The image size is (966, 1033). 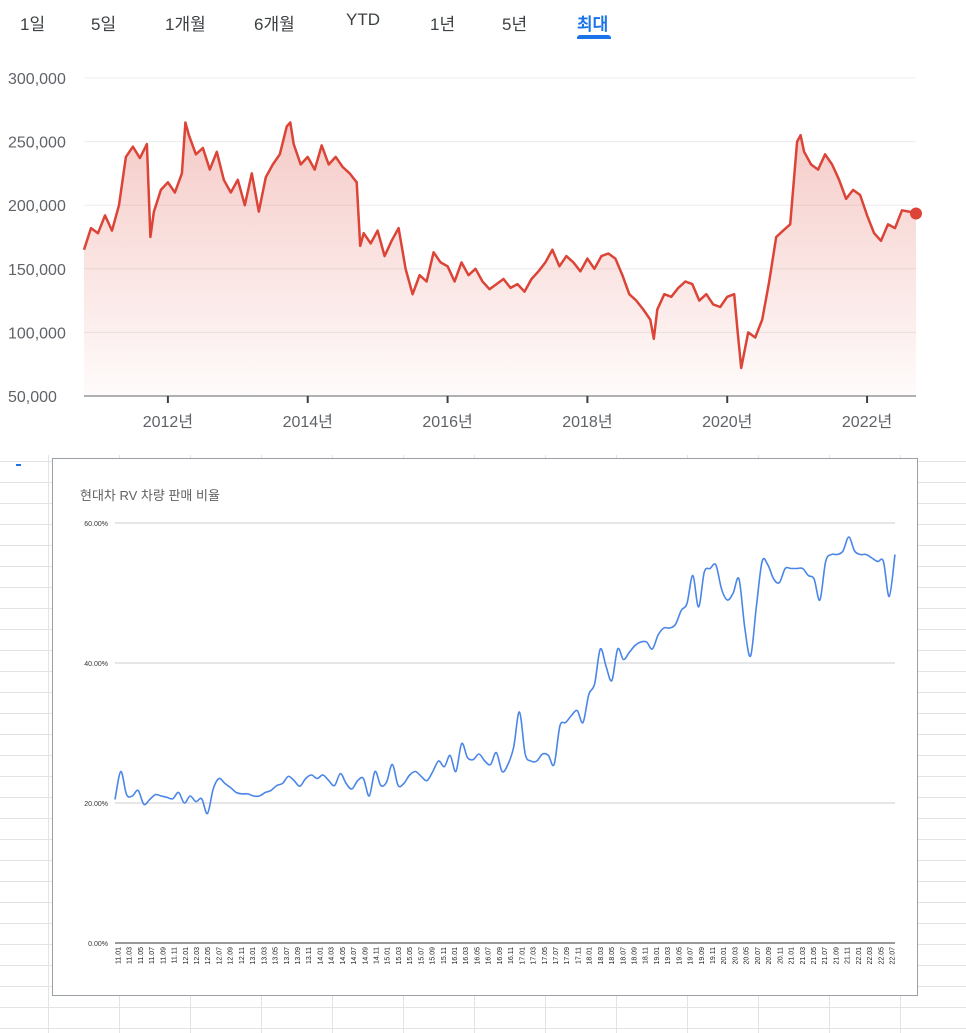 What do you see at coordinates (444, 955) in the screenshot?
I see `x-tick-label: 15.11` at bounding box center [444, 955].